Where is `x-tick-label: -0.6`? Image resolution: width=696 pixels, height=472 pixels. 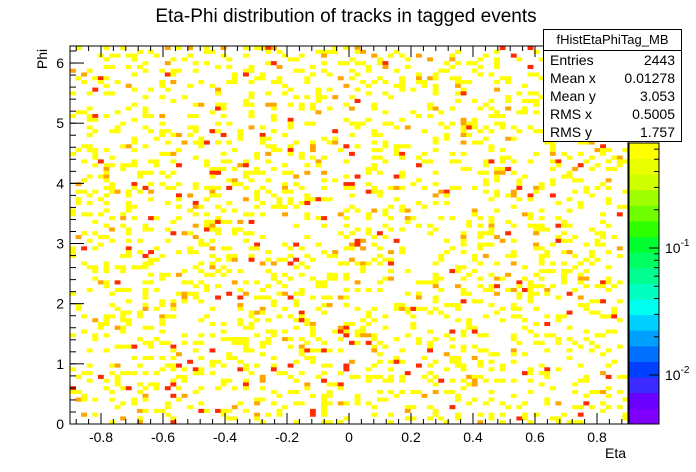 x-tick-label: -0.6 is located at coordinates (163, 437).